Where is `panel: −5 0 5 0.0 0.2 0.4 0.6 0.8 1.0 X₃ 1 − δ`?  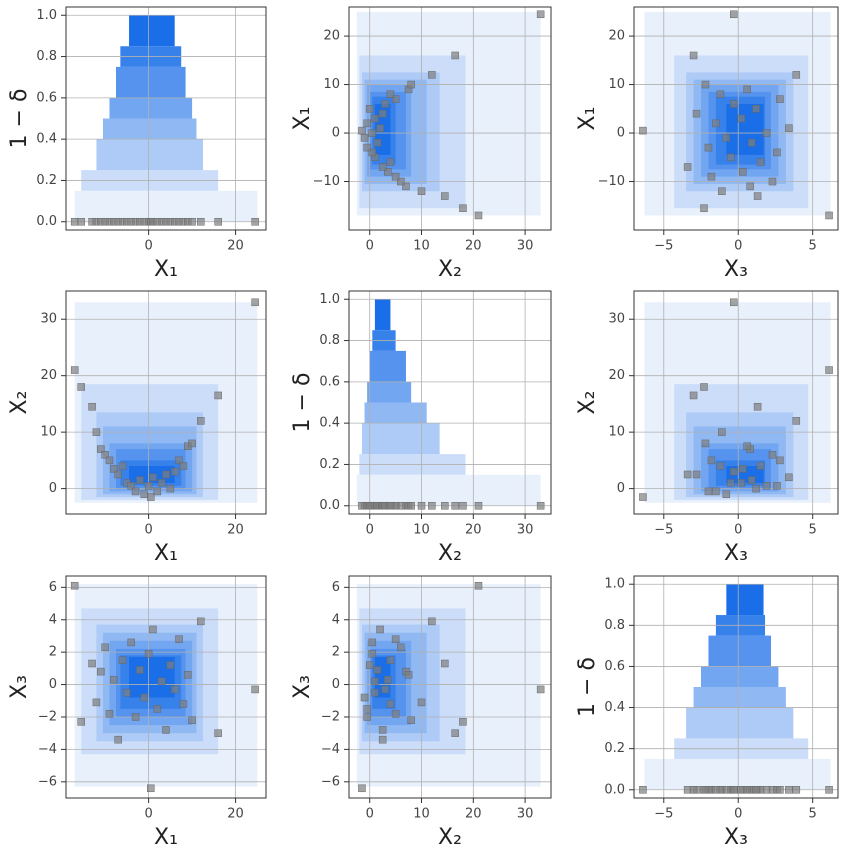
panel: −5 0 5 0.0 0.2 0.4 0.6 0.8 1.0 X₃ 1 − δ is located at coordinates (707, 712).